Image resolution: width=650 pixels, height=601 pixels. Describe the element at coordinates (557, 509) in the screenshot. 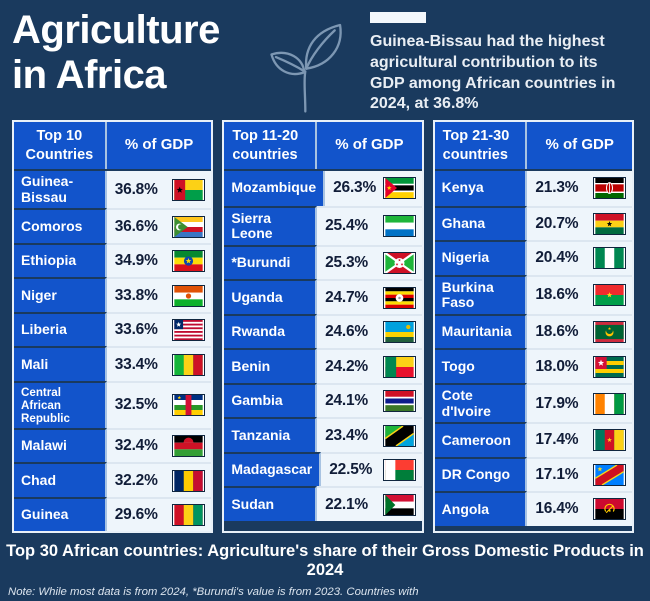

I see `gdp-percentage: 16.4%` at that location.